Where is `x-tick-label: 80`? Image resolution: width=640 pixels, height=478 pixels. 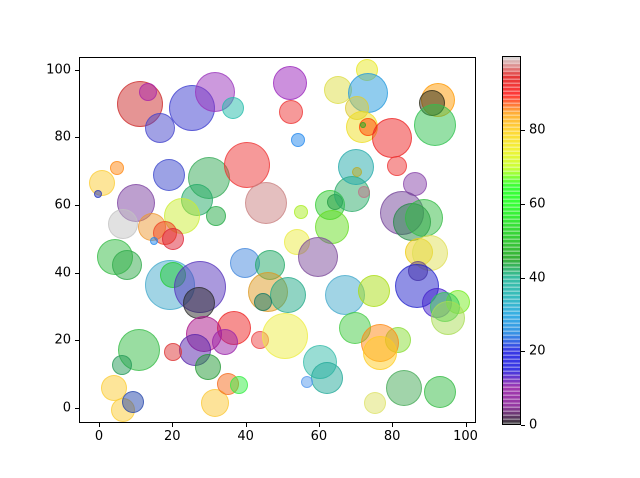
x-tick-label: 80 is located at coordinates (392, 436).